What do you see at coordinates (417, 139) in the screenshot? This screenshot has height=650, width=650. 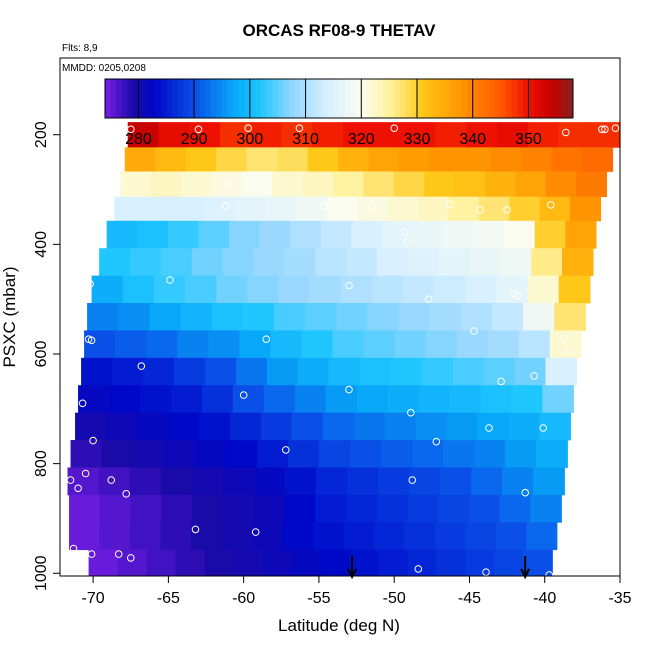 I see `colorbar-tick-label: 330` at bounding box center [417, 139].